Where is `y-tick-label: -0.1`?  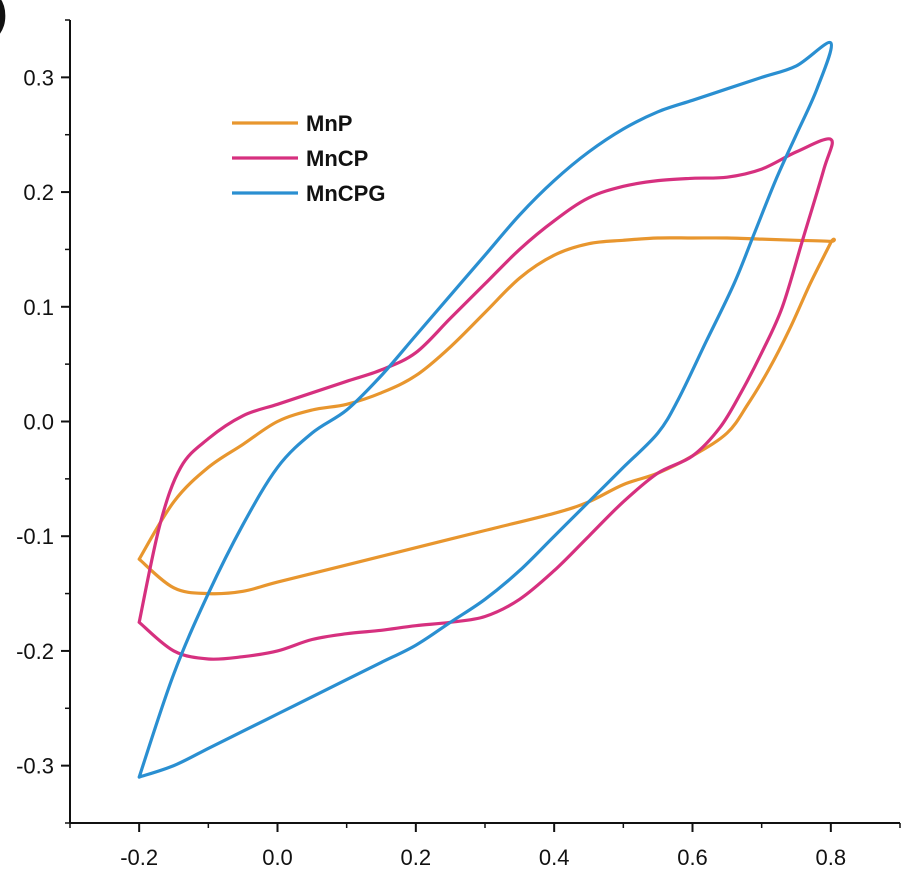 y-tick-label: -0.1 is located at coordinates (35, 536).